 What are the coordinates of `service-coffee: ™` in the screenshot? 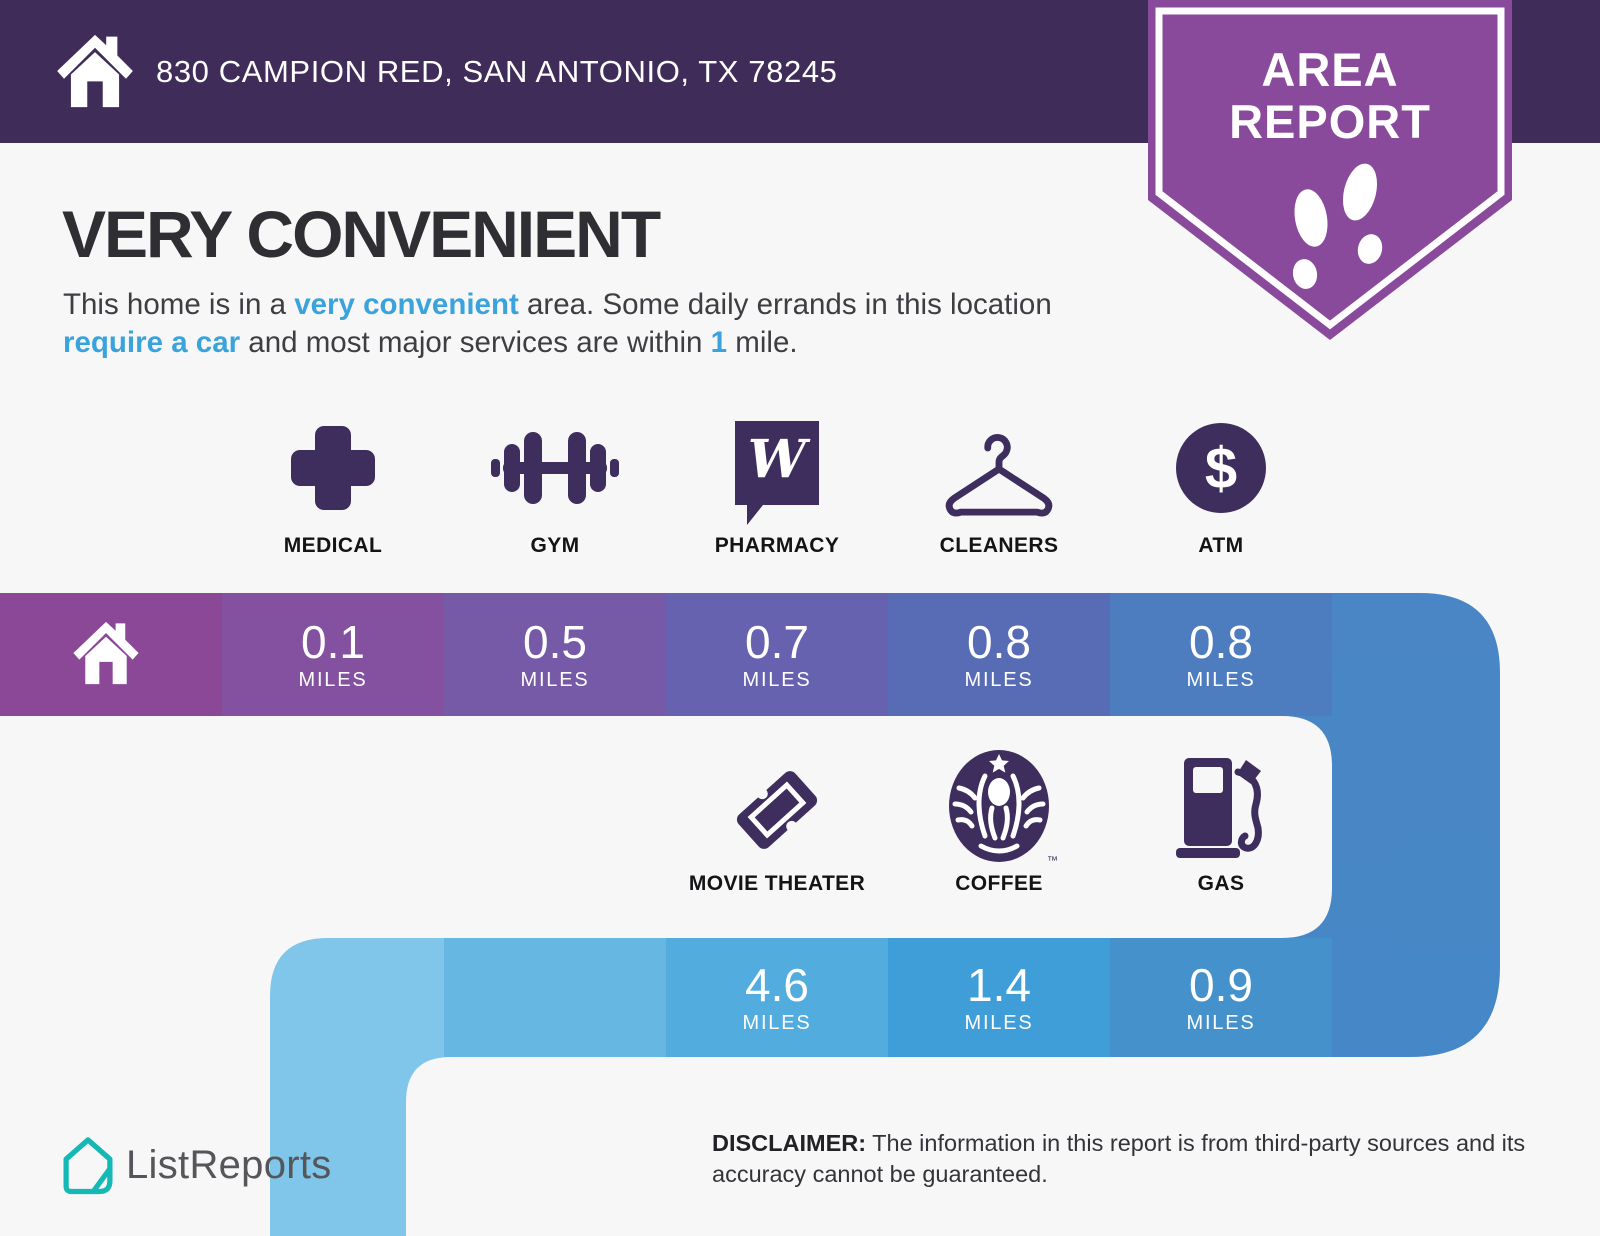 It's located at (999, 809).